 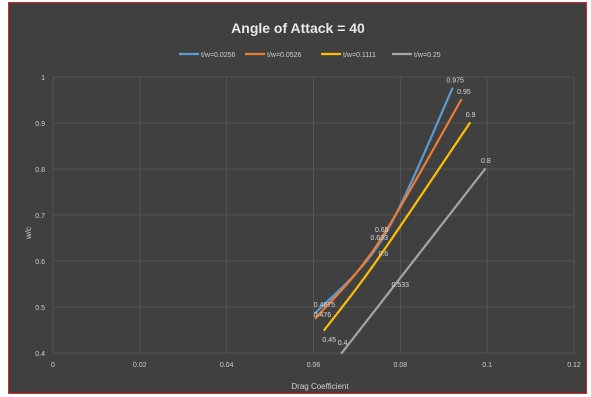 What do you see at coordinates (379, 238) in the screenshot?
I see `data-label: 0.633` at bounding box center [379, 238].